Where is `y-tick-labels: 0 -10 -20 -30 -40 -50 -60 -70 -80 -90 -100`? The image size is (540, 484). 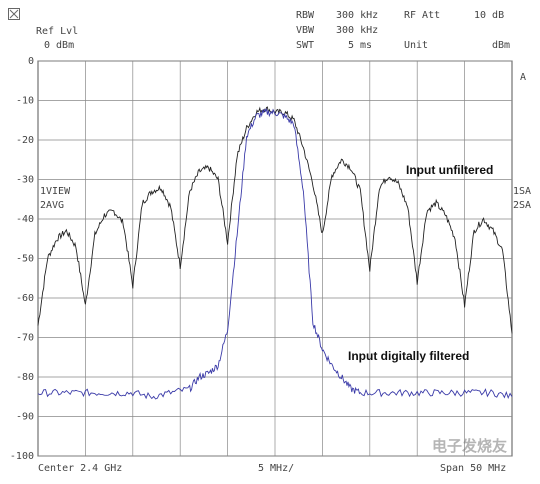 y-tick-labels: 0 -10 -20 -30 -40 -50 -60 -70 -80 -90 -100 is located at coordinates (22, 259).